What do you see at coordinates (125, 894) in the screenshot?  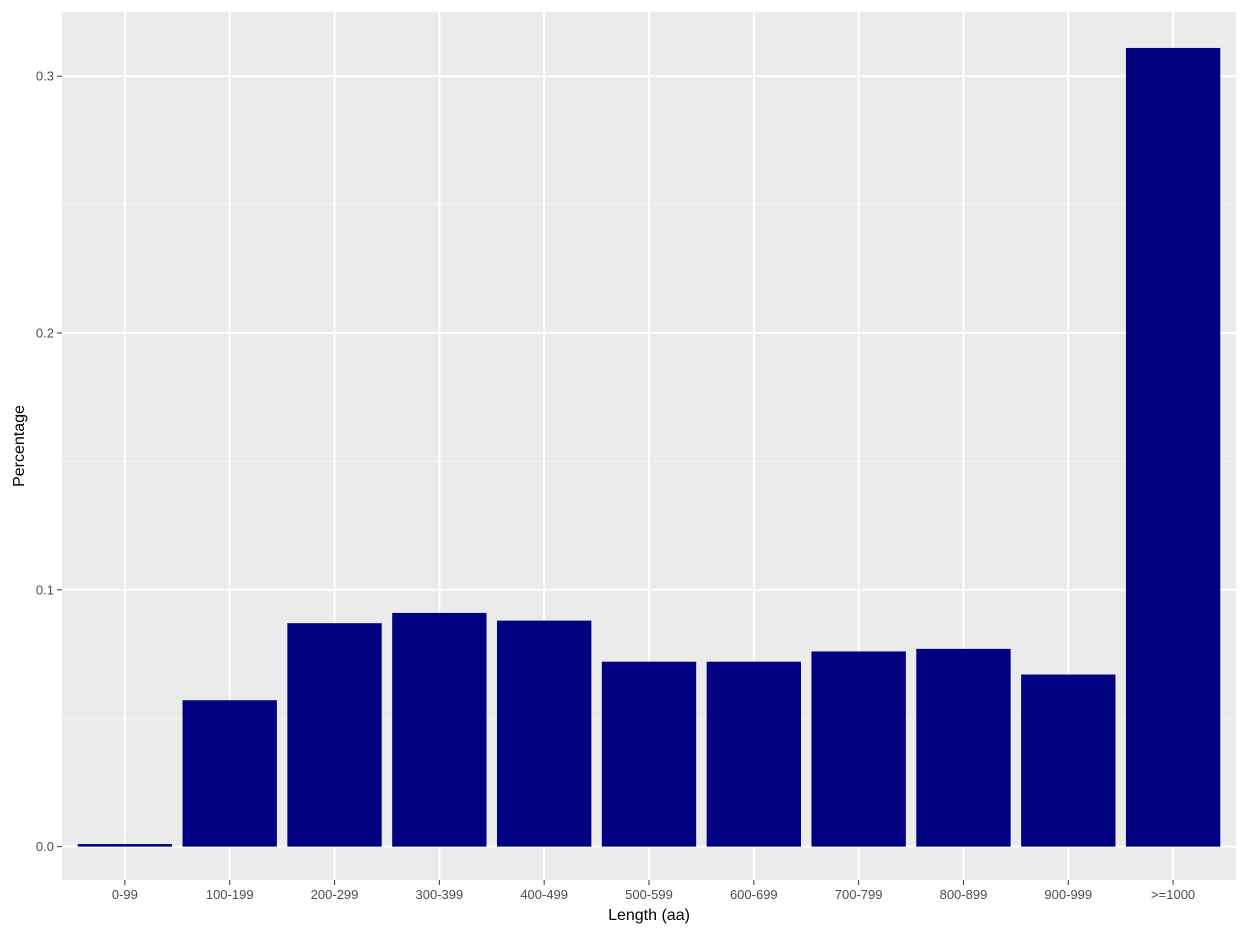 I see `x-tick-label: 0-99` at bounding box center [125, 894].